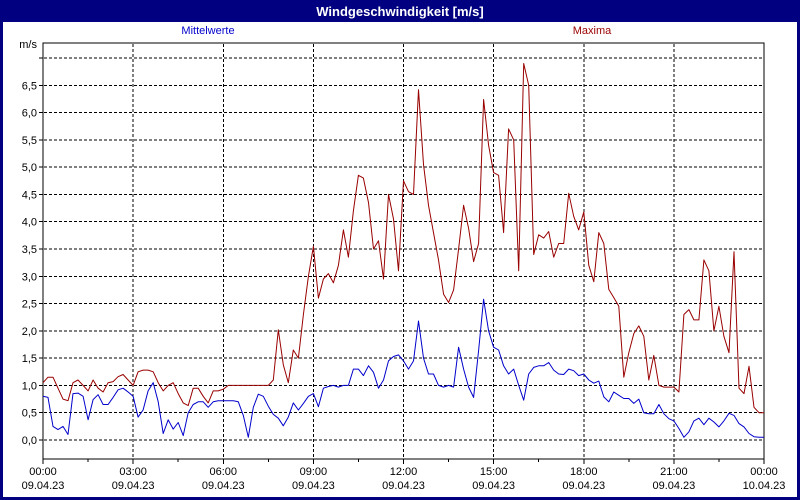  I want to click on y-tick-label: 2,5, so click(29, 305).